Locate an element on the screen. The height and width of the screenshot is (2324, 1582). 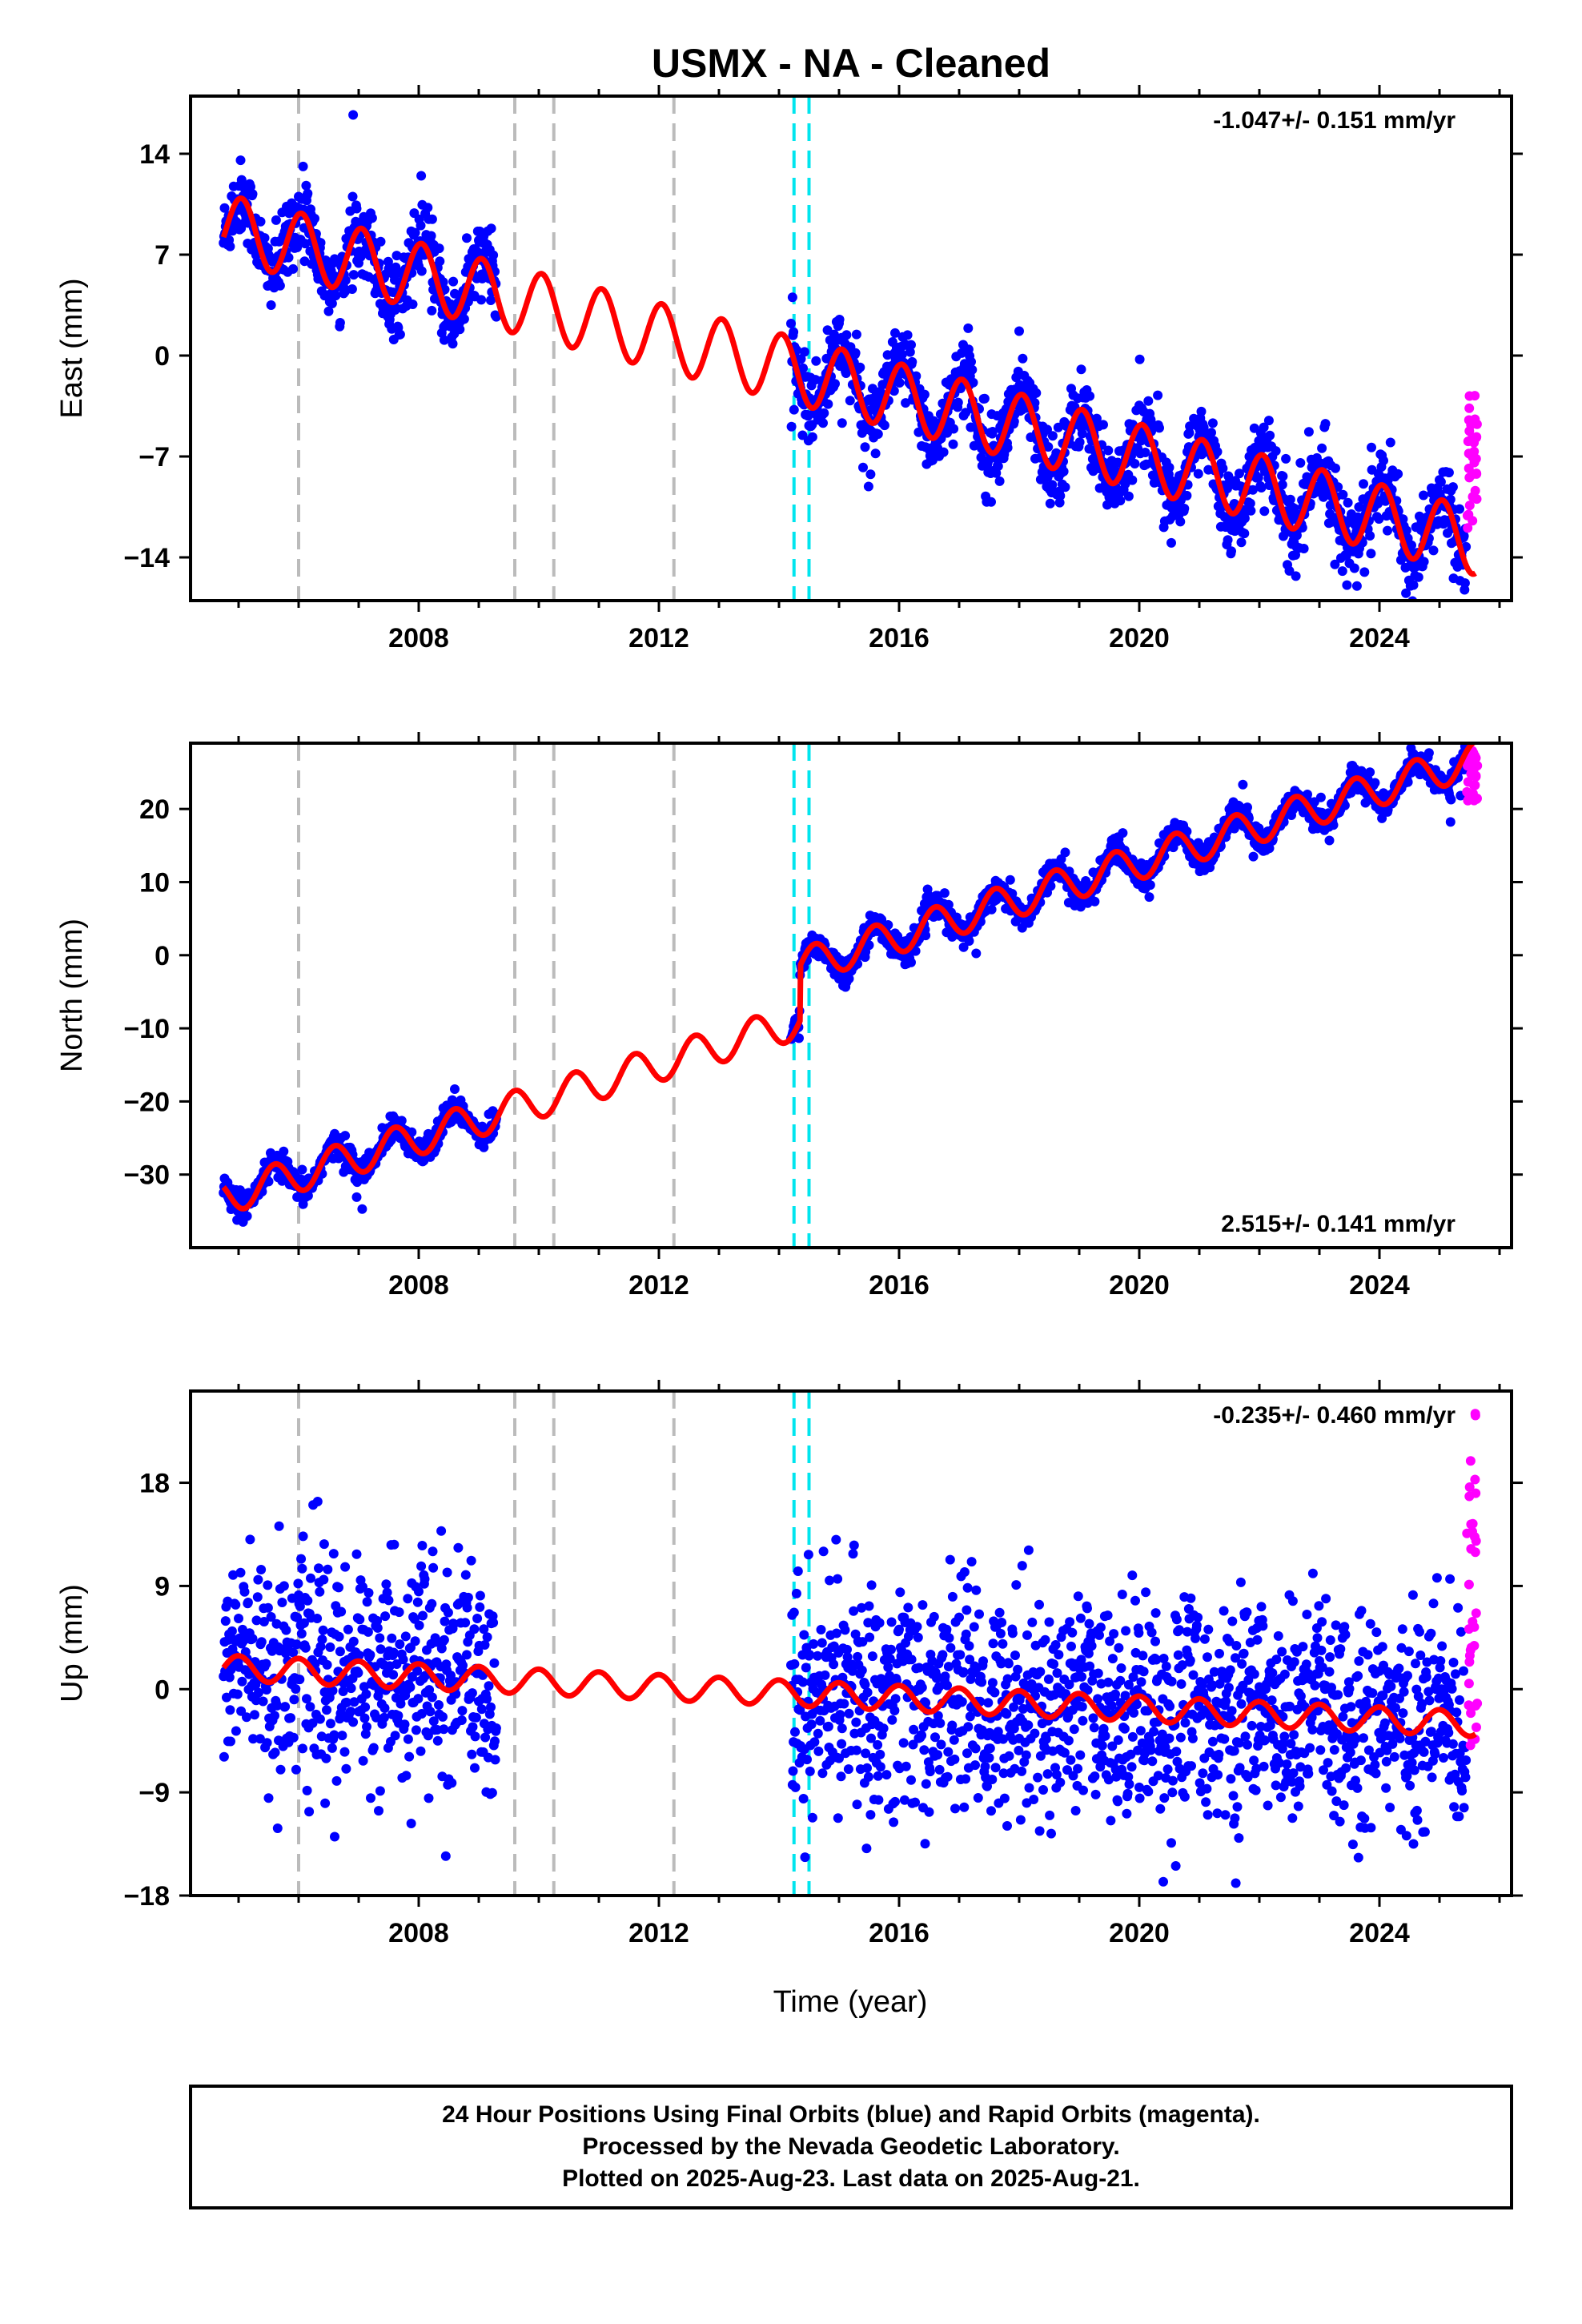
y-tick-label: −10 is located at coordinates (146, 1029).